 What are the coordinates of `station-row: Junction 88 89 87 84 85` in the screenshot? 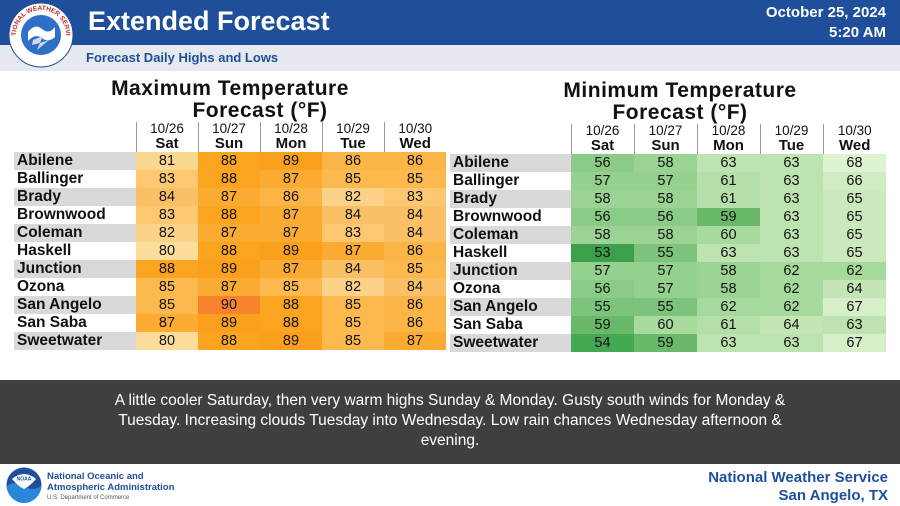 It's located at (230, 269).